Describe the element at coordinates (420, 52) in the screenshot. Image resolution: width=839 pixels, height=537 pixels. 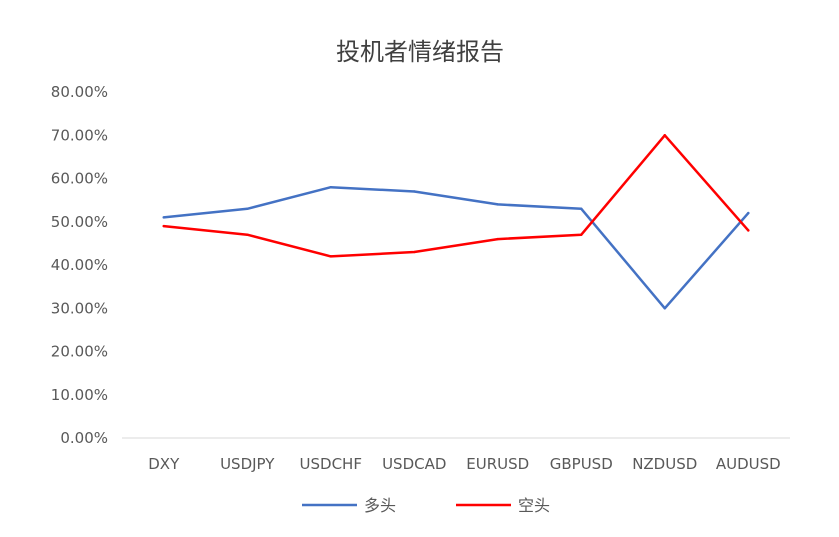
I see `chart-title: 投机者情绪报告` at that location.